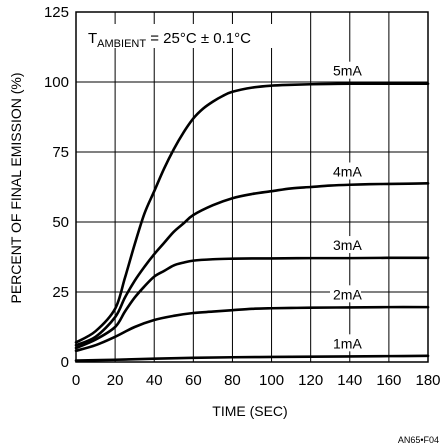 The height and width of the screenshot is (448, 446). What do you see at coordinates (252, 329) in the screenshot?
I see `series-line-2mA` at bounding box center [252, 329].